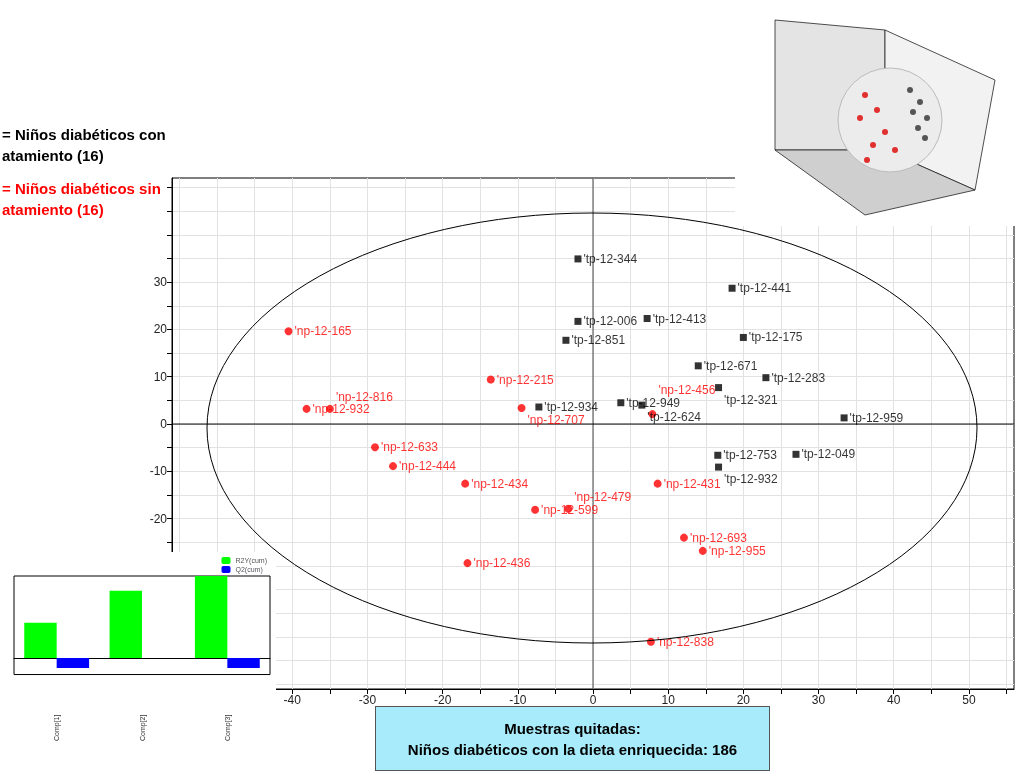  Describe the element at coordinates (364, 396) in the screenshot. I see `data-label: 'np-12-816` at that location.